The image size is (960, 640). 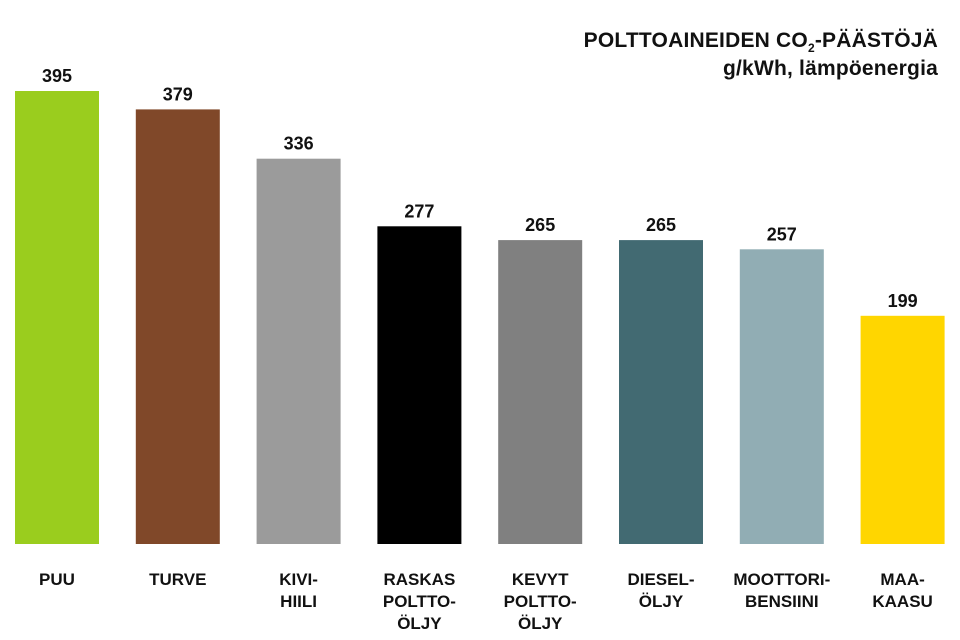 What do you see at coordinates (876, 40) in the screenshot?
I see `chart-title-suffix: -PÄÄSTÖJÄ` at bounding box center [876, 40].